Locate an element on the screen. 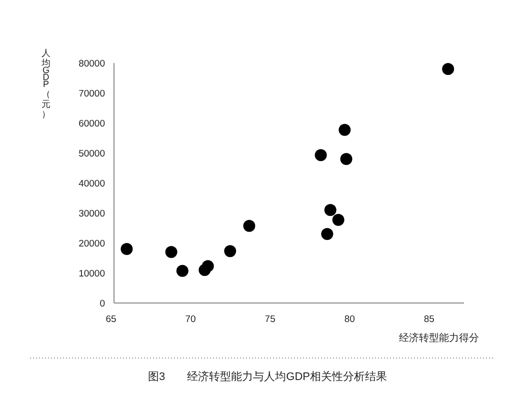 This screenshot has height=397, width=519. y-tick-label: 30000 is located at coordinates (91, 214).